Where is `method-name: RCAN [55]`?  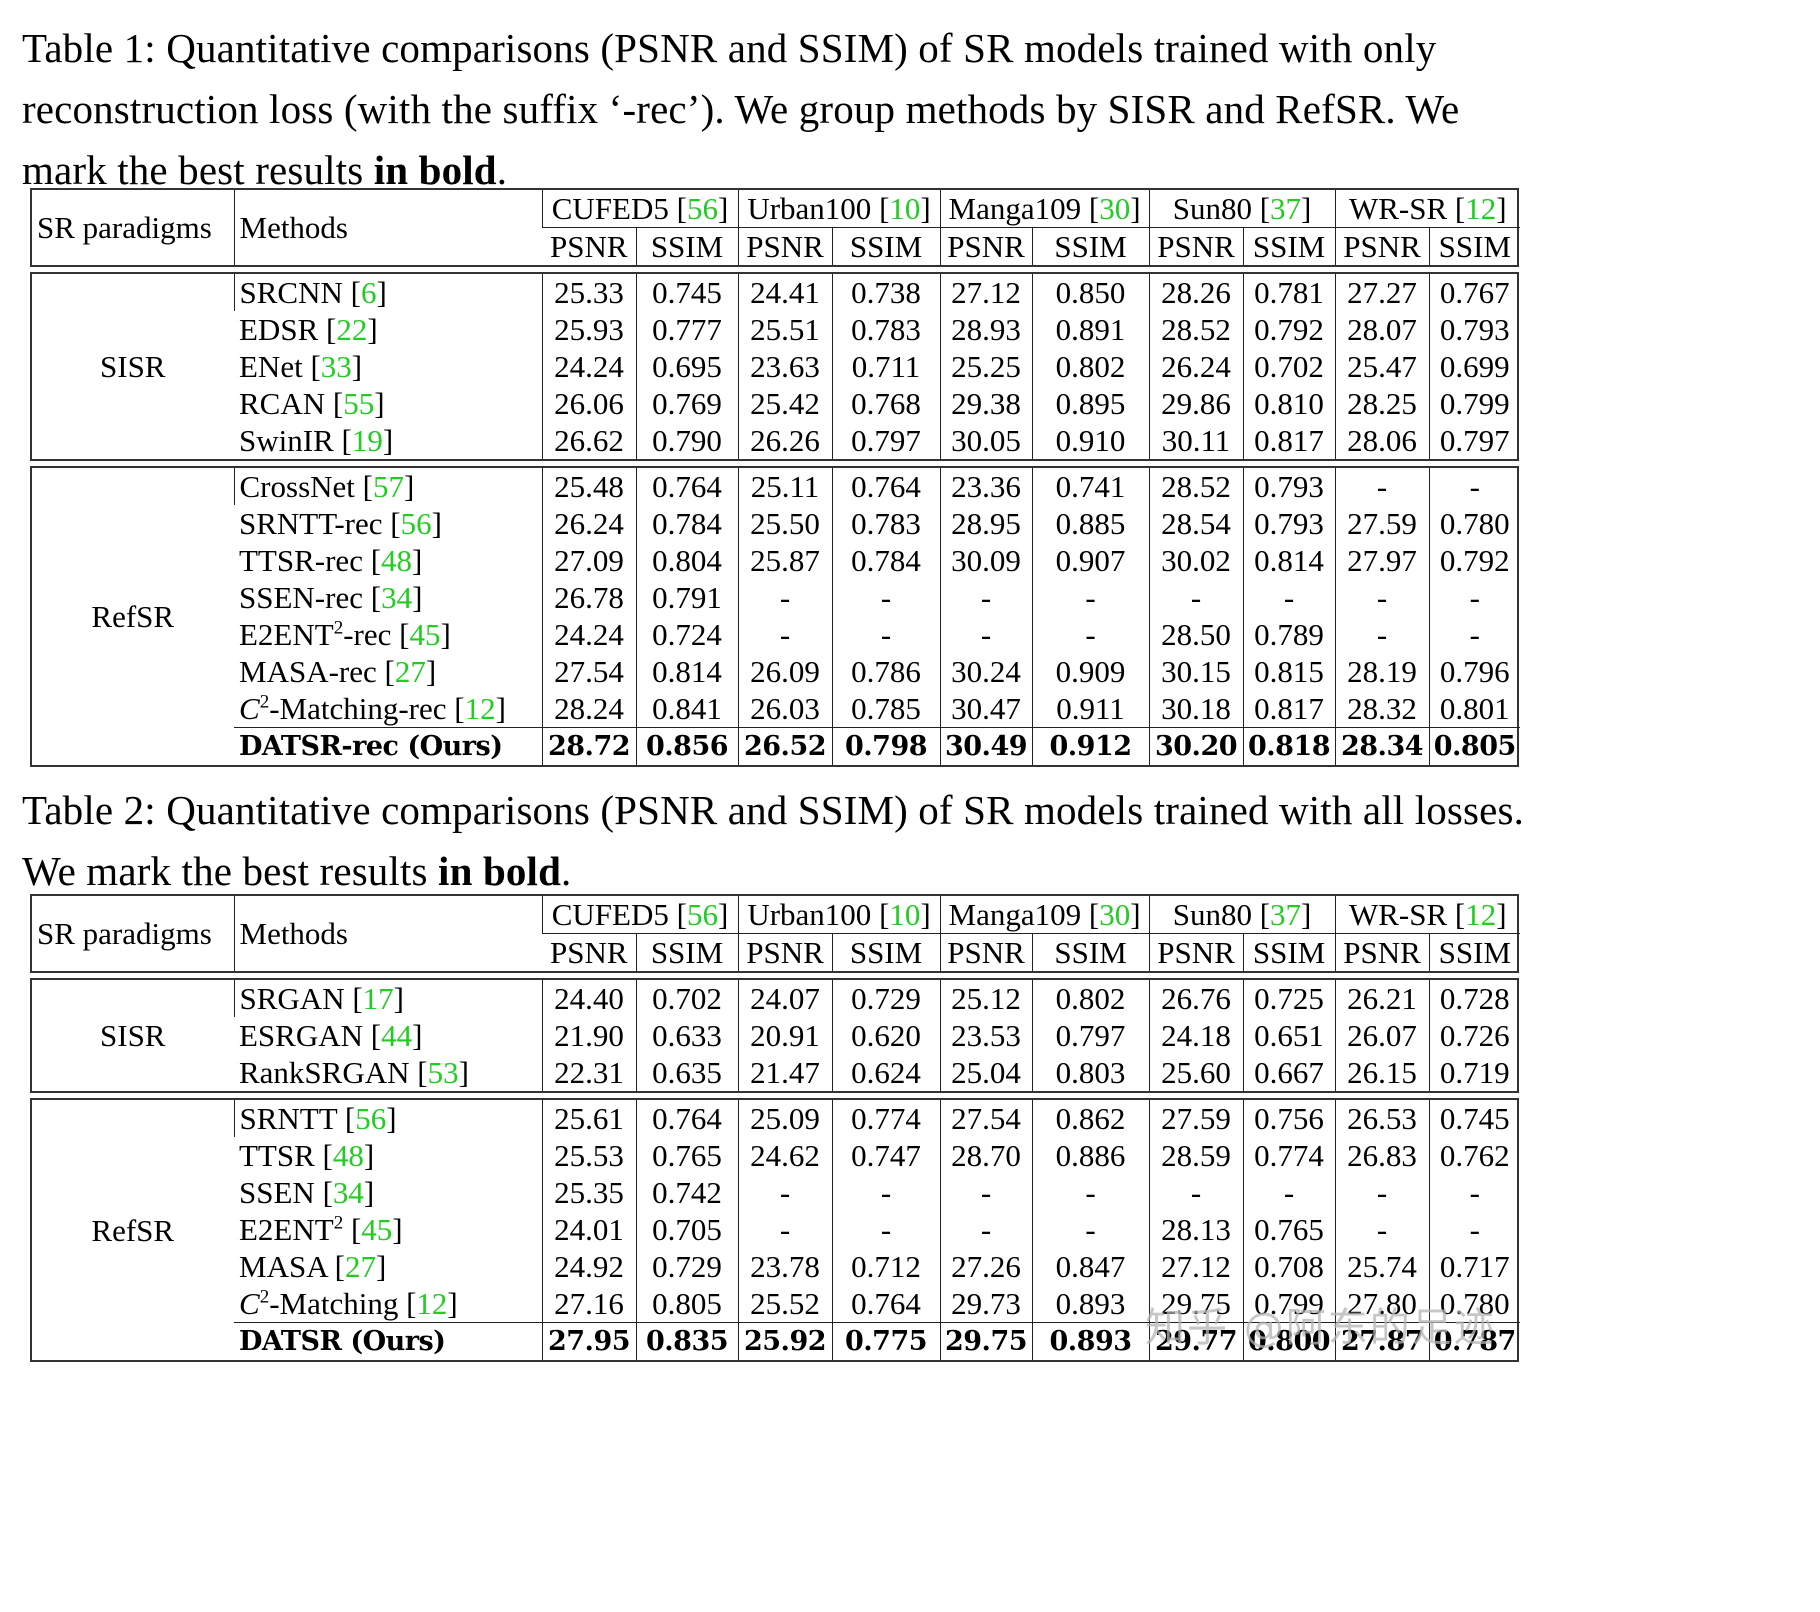
method-name: RCAN [55] is located at coordinates (312, 403).